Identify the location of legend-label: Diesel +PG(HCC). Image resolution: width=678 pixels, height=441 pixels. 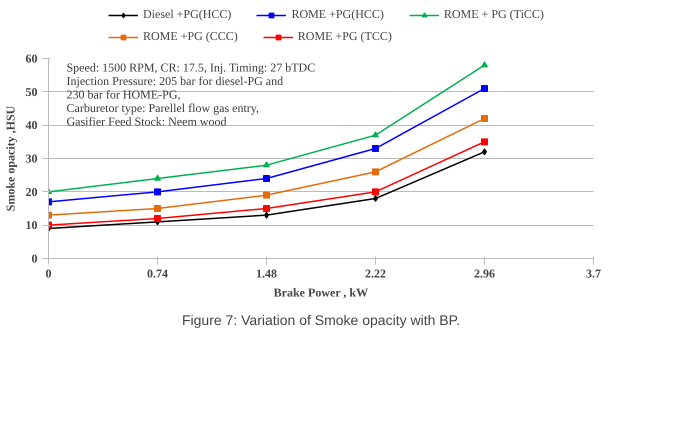
(187, 14).